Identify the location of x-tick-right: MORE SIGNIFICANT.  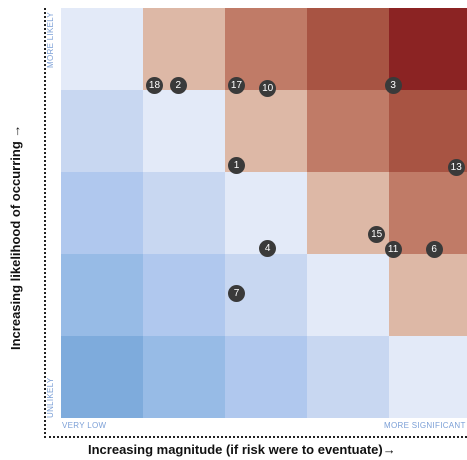
(425, 425).